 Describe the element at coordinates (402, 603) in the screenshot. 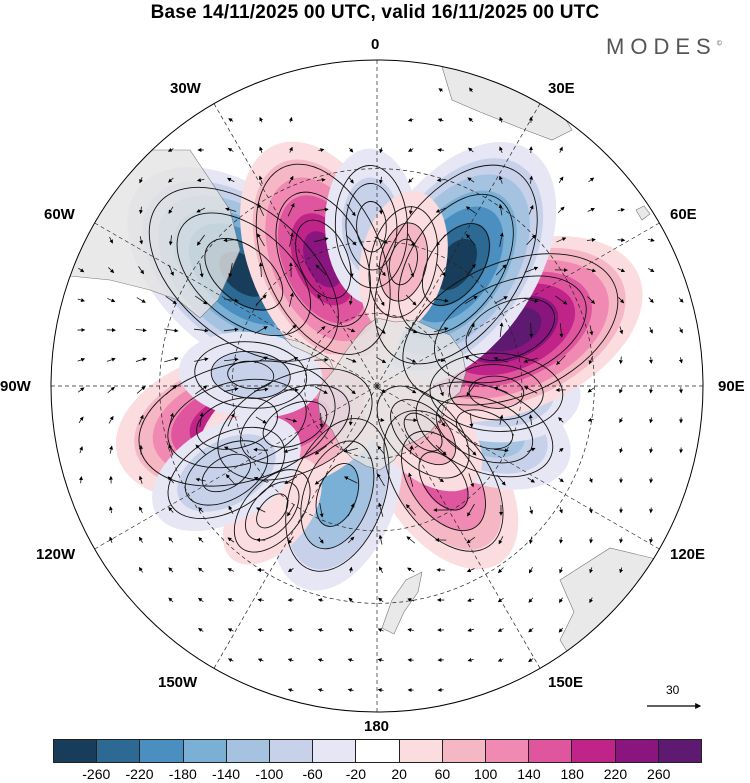

I see `new-zealand` at that location.